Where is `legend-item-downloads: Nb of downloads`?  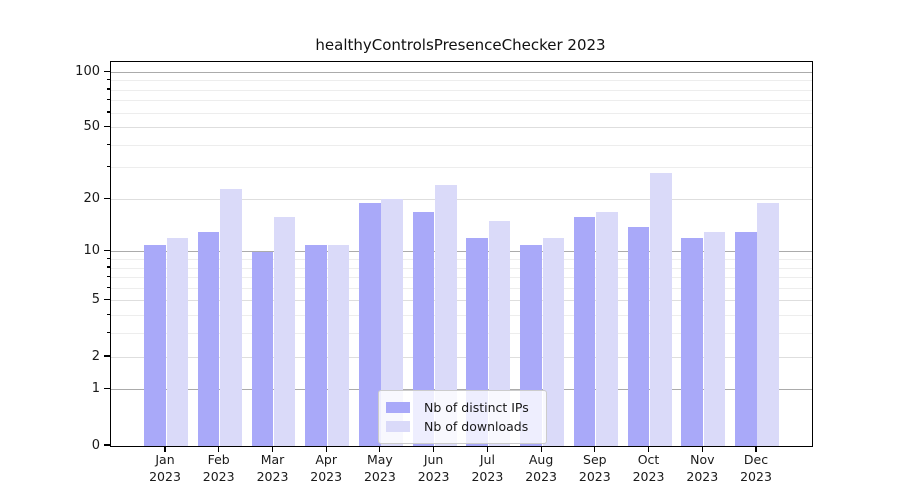 legend-item-downloads: Nb of downloads is located at coordinates (462, 426).